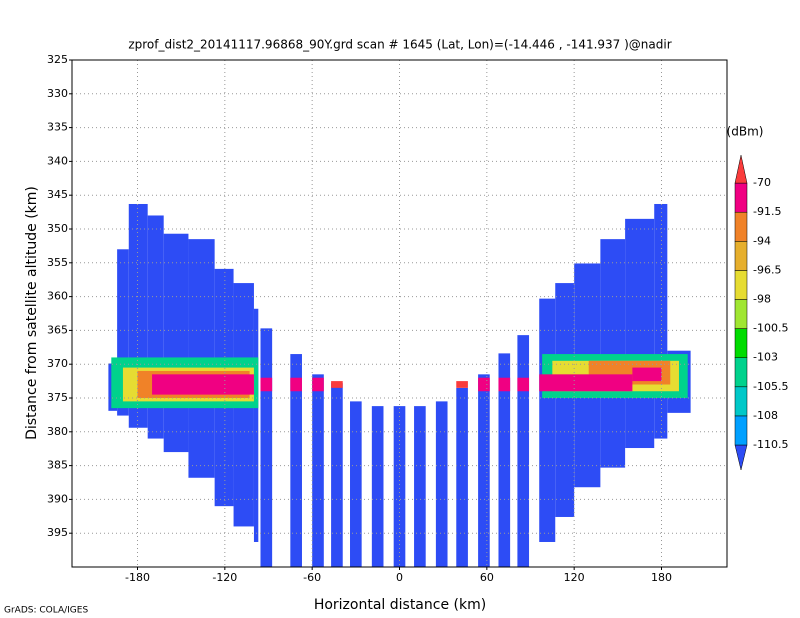  What do you see at coordinates (767, 211) in the screenshot?
I see `colorbar-tick-label: -91.5` at bounding box center [767, 211].